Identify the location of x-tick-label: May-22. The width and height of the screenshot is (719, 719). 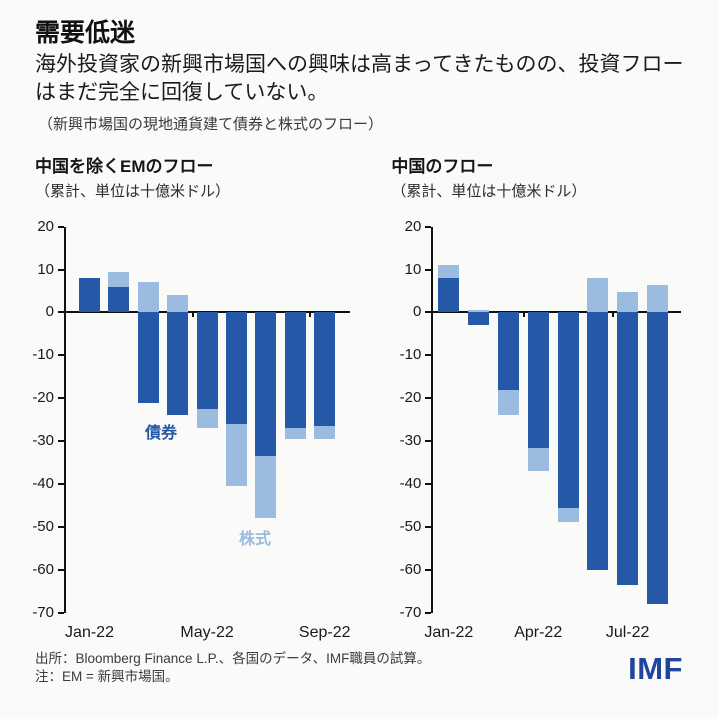
(207, 632).